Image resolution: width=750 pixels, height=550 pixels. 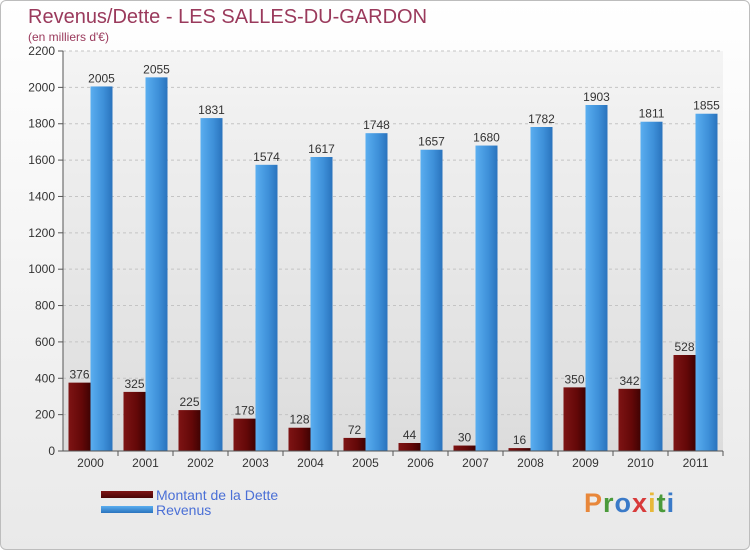 I want to click on data-label-revenus: 1903, so click(x=596, y=97).